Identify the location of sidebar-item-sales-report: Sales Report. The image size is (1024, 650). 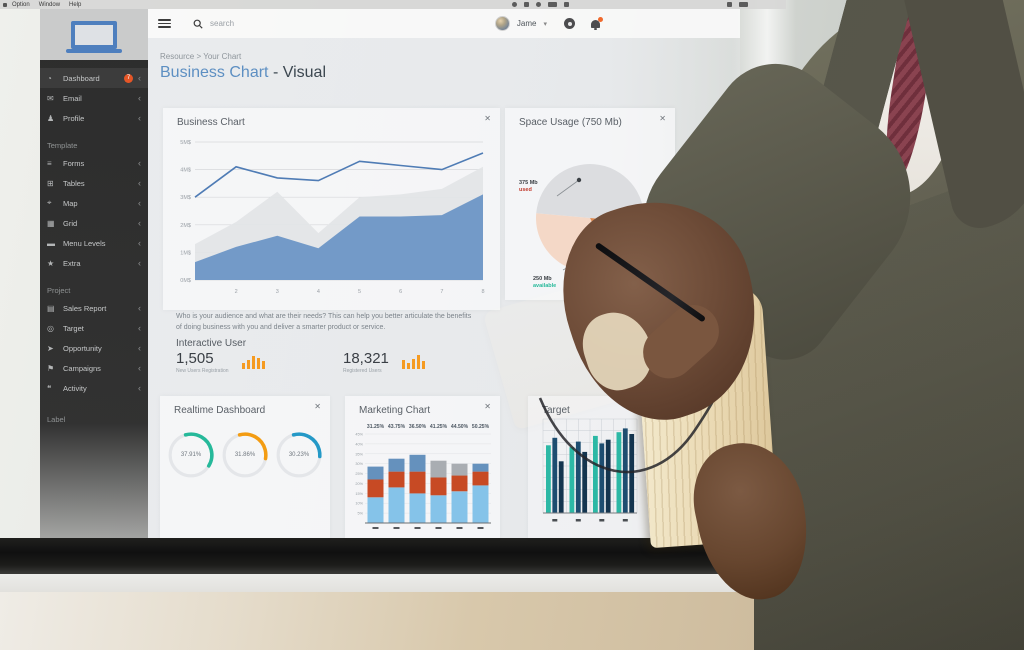
(94, 308).